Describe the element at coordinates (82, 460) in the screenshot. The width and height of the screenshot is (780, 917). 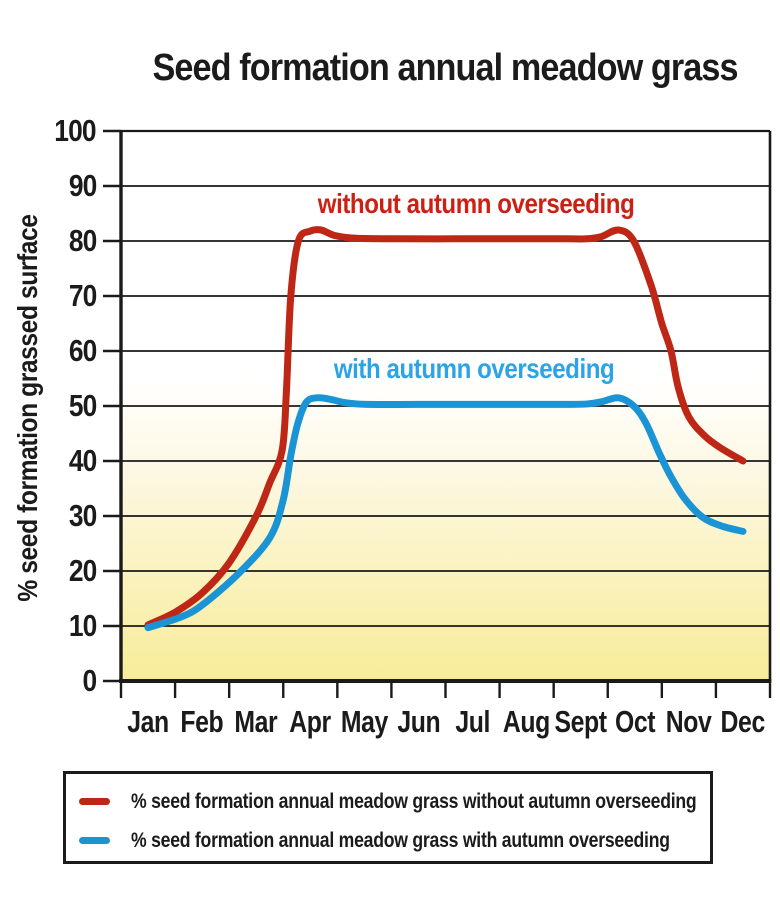
I see `y-tick-label-text: 40` at that location.